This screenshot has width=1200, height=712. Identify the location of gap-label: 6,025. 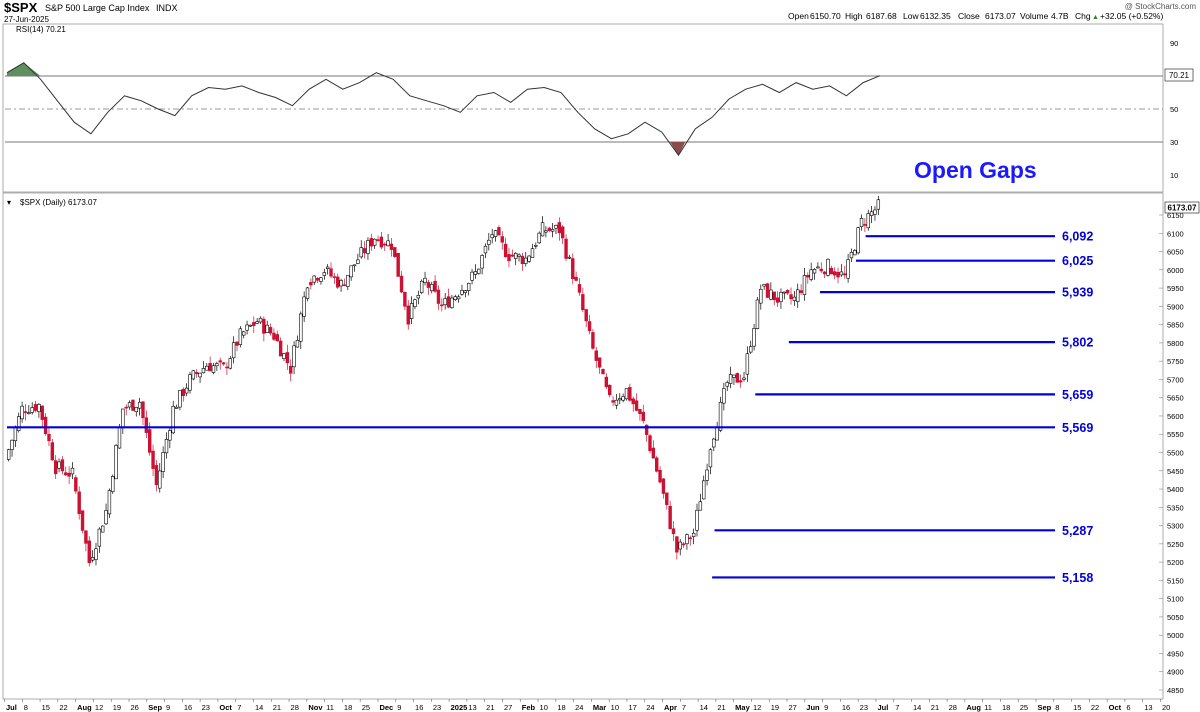
(1077, 261).